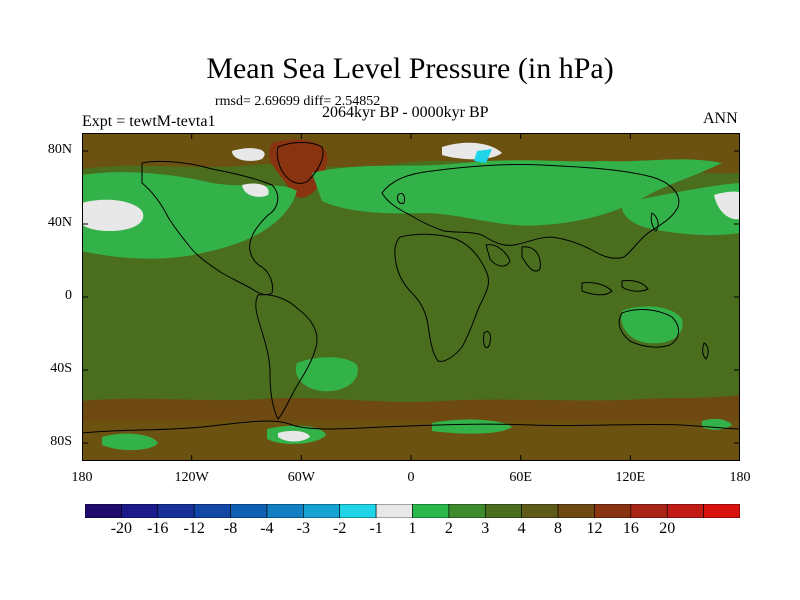  I want to click on experiment-label: Expt = tewtM-tevta1, so click(149, 121).